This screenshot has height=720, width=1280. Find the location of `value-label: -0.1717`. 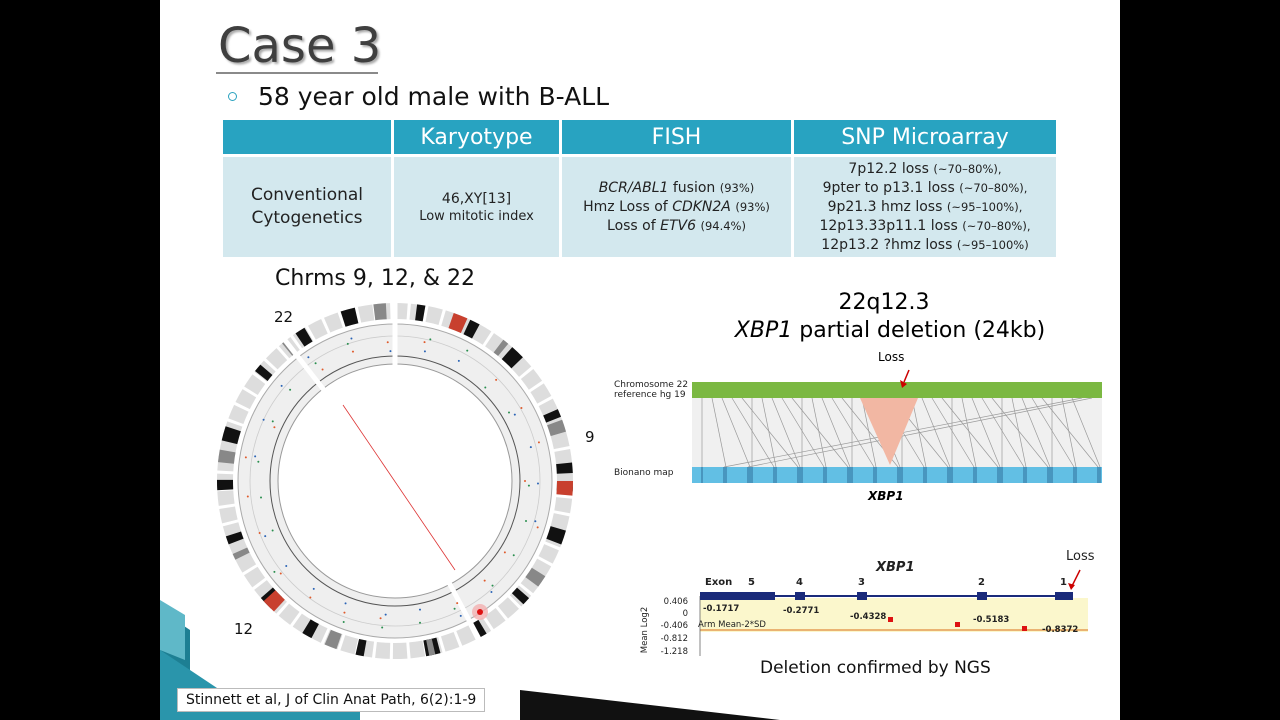

value-label: -0.1717 is located at coordinates (721, 609).